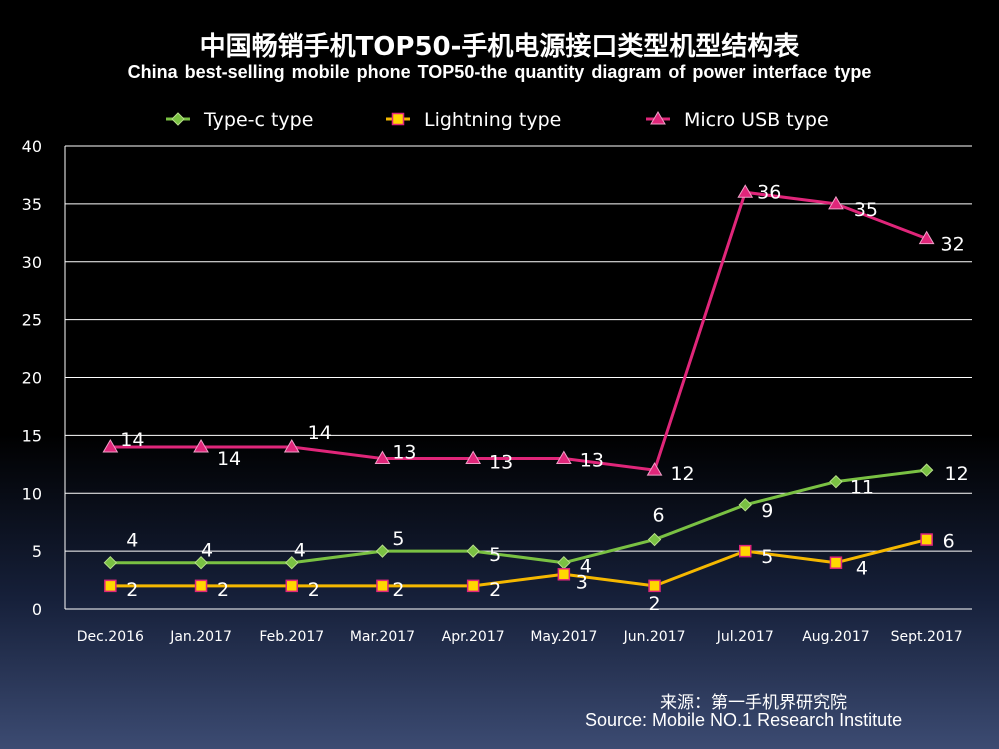 The image size is (999, 749). Describe the element at coordinates (473, 637) in the screenshot. I see `x-tick-label: Apr.2017` at that location.